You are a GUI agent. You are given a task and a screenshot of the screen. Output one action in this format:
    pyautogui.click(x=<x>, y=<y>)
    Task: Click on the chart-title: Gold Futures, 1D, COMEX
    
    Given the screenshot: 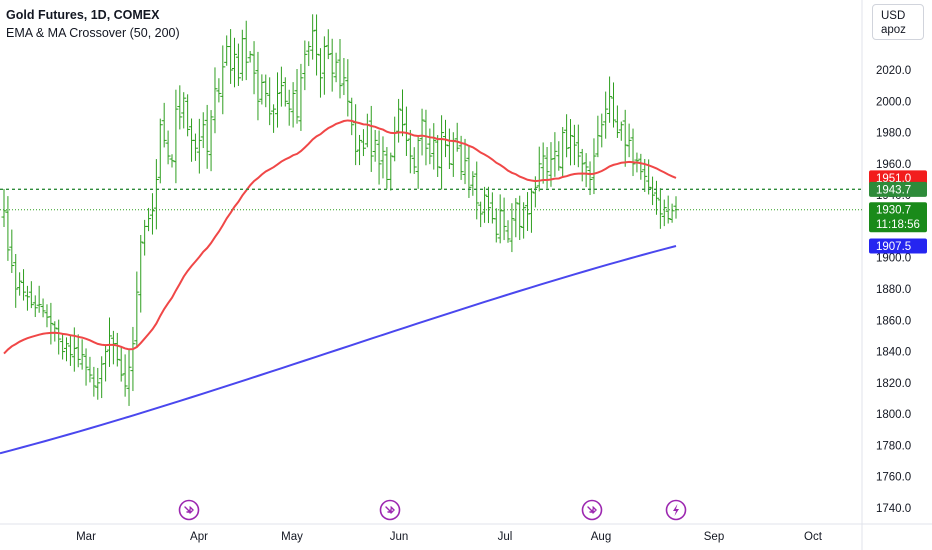 What is the action you would take?
    pyautogui.click(x=83, y=15)
    